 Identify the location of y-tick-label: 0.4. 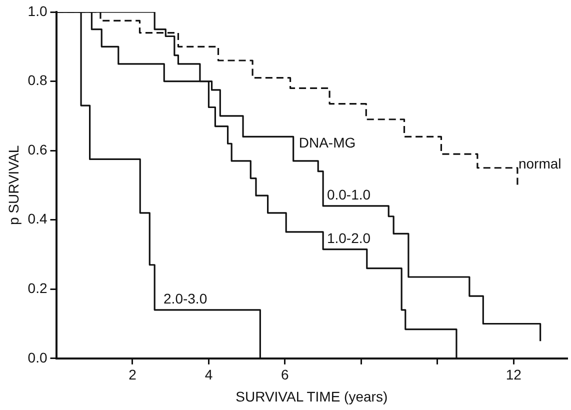
(38, 218).